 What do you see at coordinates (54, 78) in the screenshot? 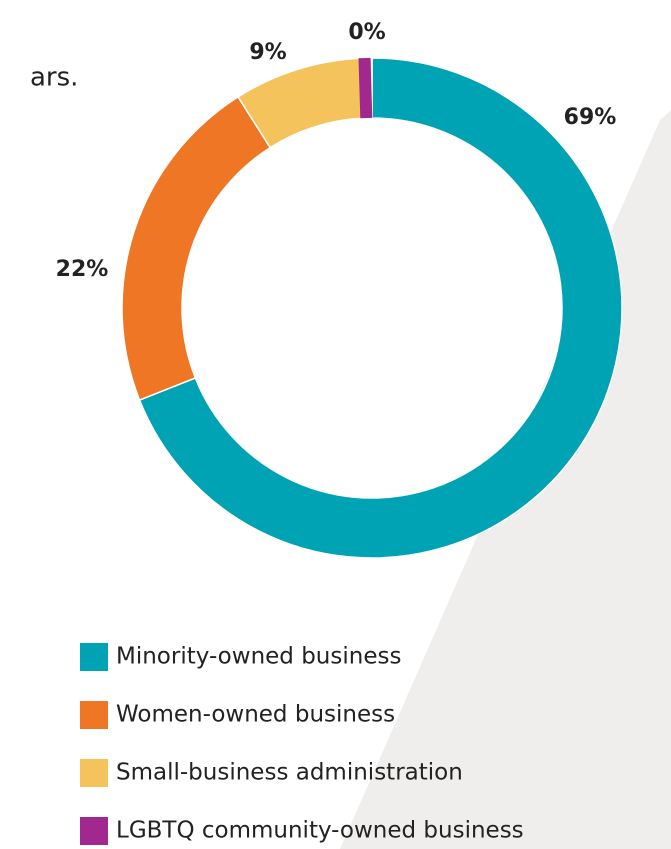
I see `intro-text: ars.` at bounding box center [54, 78].